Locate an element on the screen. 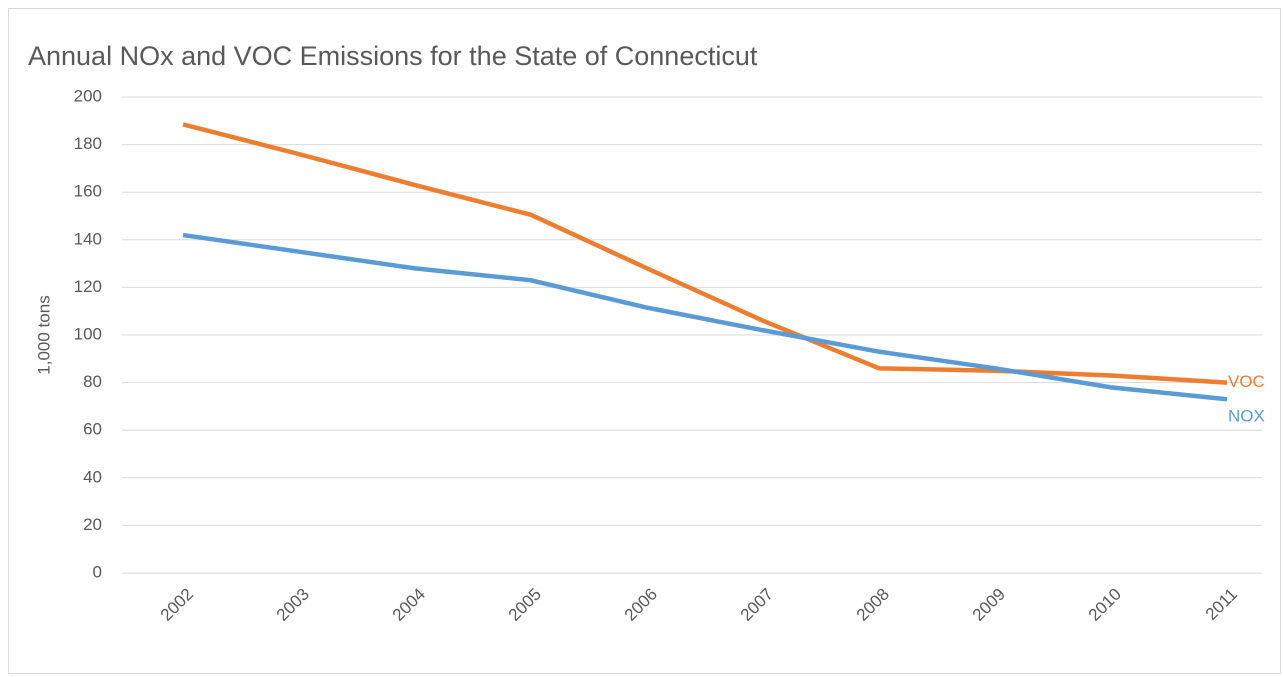 This screenshot has height=677, width=1283. y-tick-label: 60 is located at coordinates (92, 429).